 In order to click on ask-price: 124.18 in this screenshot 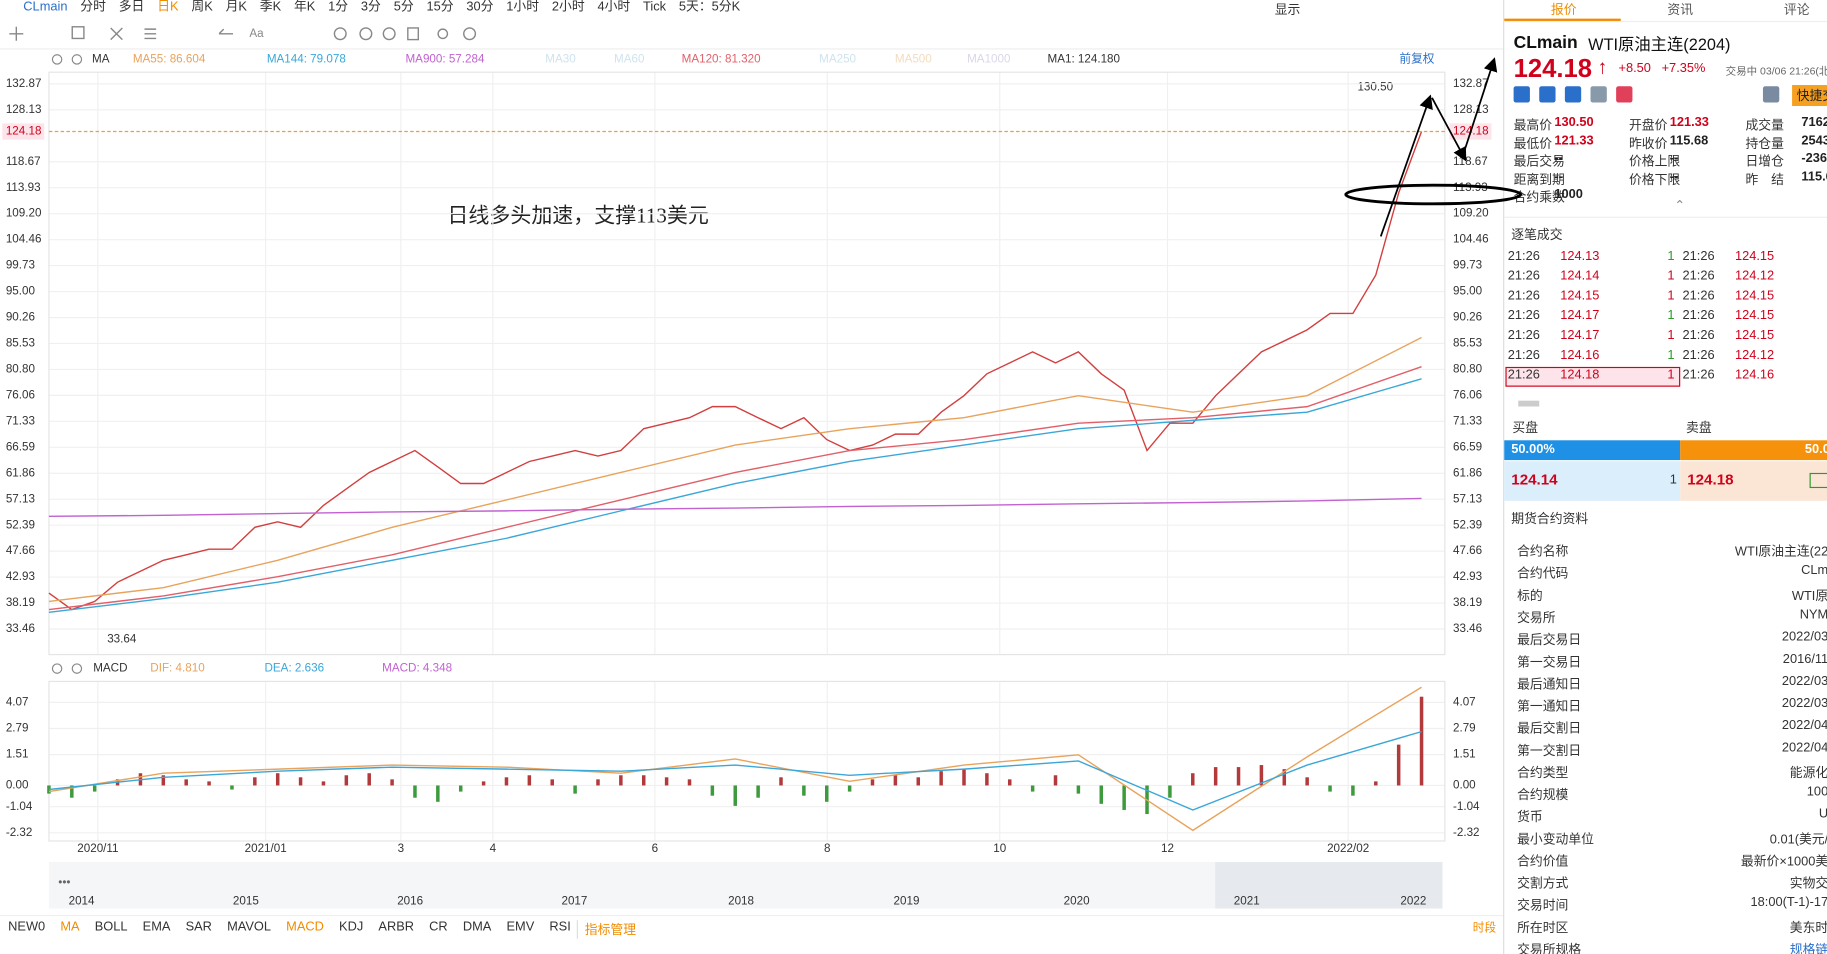, I will do `click(1710, 479)`.